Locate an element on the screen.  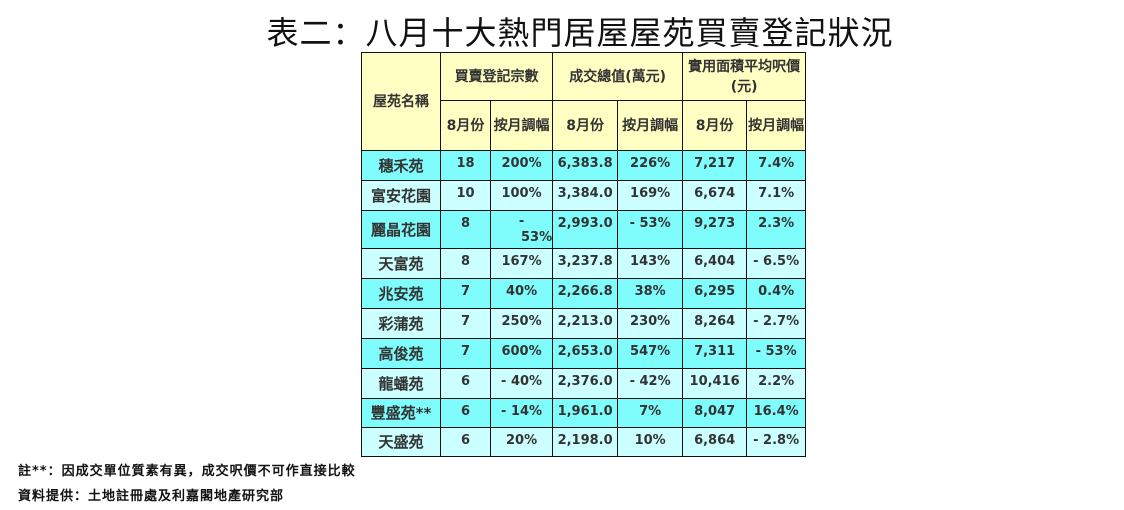
cell-count-chg: 20% is located at coordinates (521, 442).